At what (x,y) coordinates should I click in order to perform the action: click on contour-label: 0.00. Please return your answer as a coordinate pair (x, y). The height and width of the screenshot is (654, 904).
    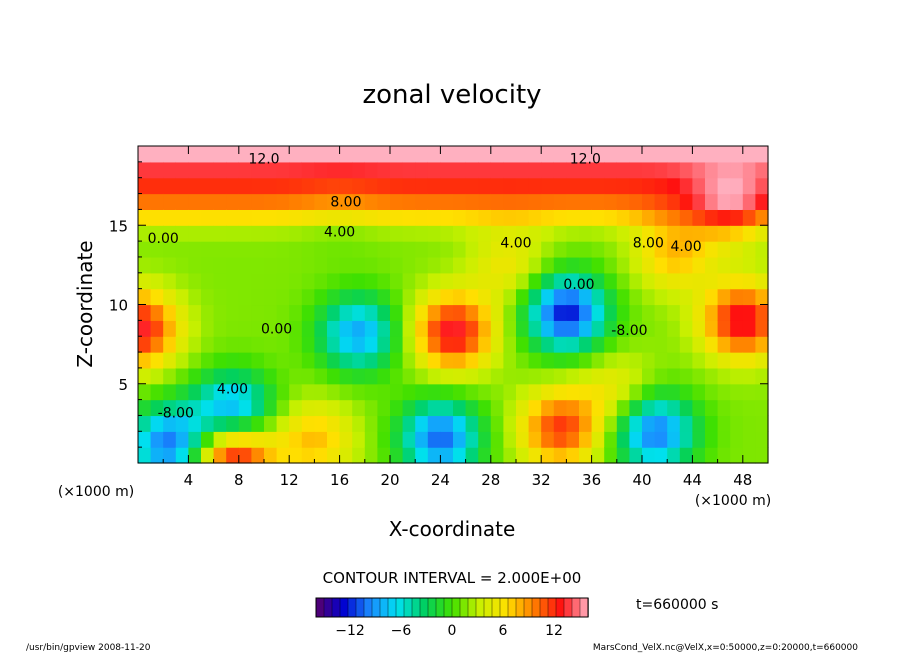
    Looking at the image, I should click on (276, 329).